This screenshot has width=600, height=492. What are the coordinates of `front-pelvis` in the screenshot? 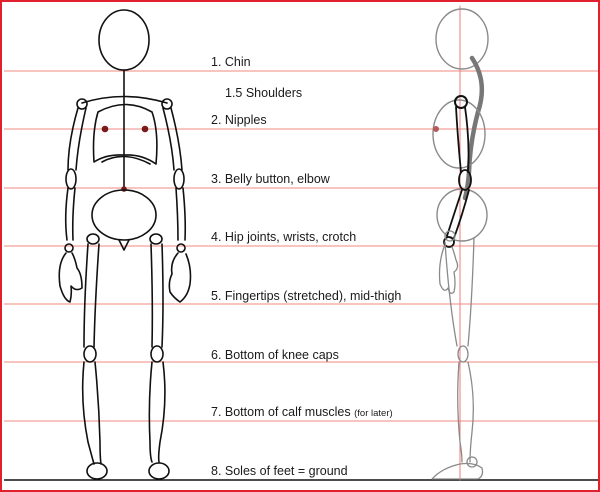 It's located at (124, 215).